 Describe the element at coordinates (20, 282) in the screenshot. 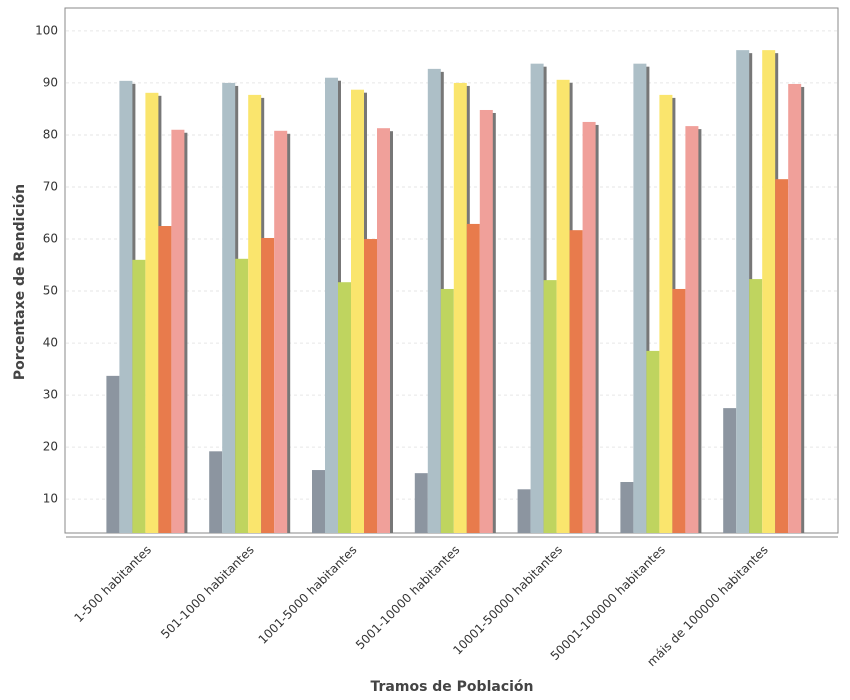

I see `y-axis-title: Porcentaxe de Rendición` at that location.